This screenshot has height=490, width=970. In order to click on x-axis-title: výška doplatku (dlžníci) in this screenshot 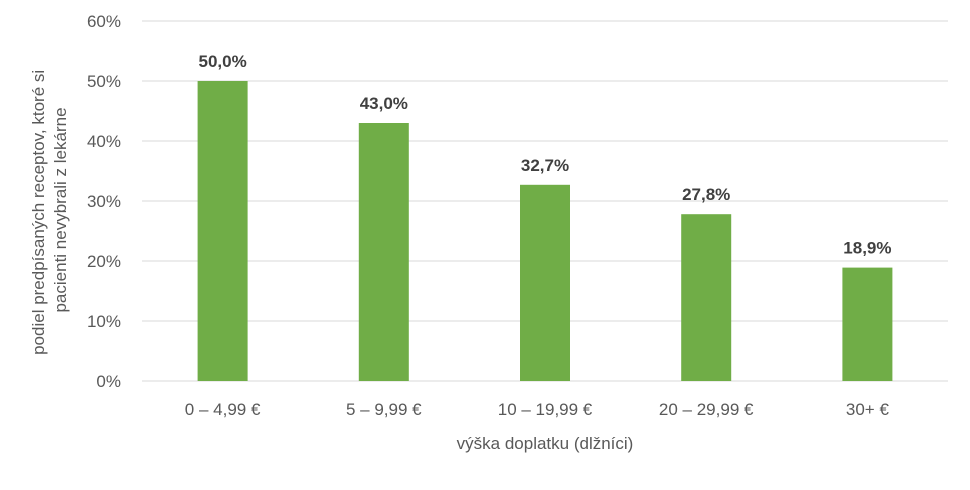, I will do `click(545, 443)`.